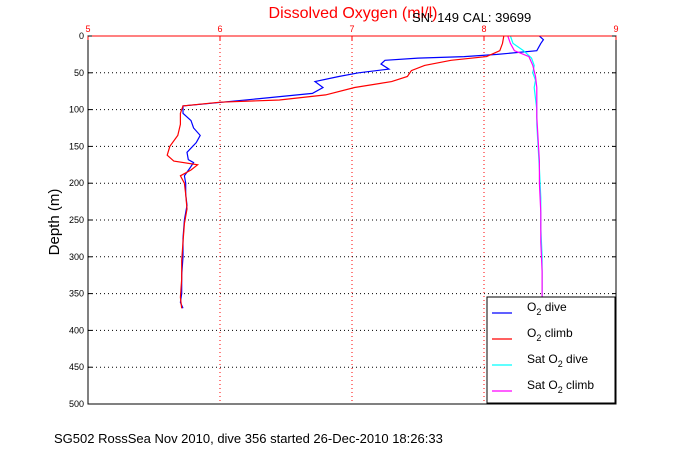  What do you see at coordinates (76, 146) in the screenshot?
I see `y-tick-label: 150` at bounding box center [76, 146].